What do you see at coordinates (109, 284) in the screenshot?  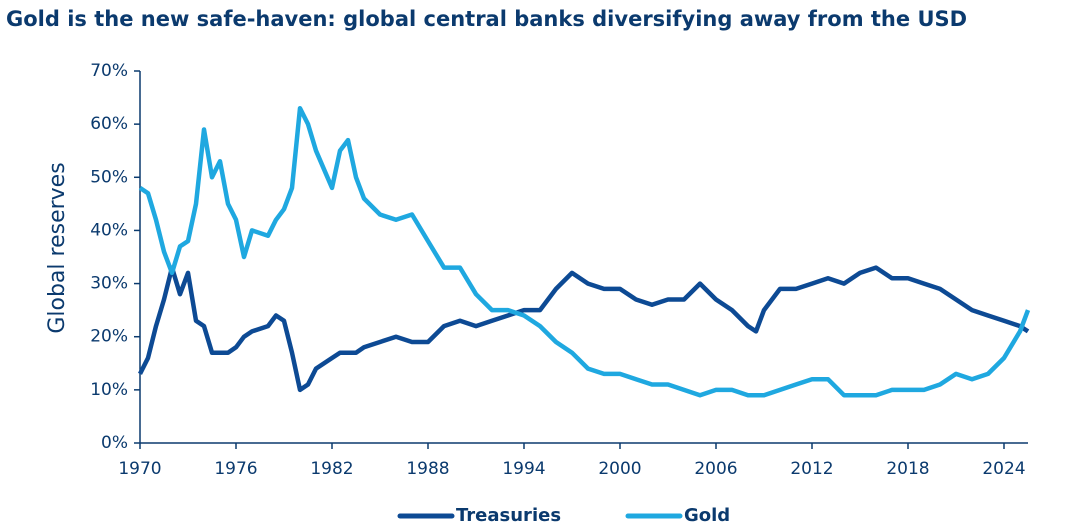 I see `y-tick-label: 30%` at bounding box center [109, 284].